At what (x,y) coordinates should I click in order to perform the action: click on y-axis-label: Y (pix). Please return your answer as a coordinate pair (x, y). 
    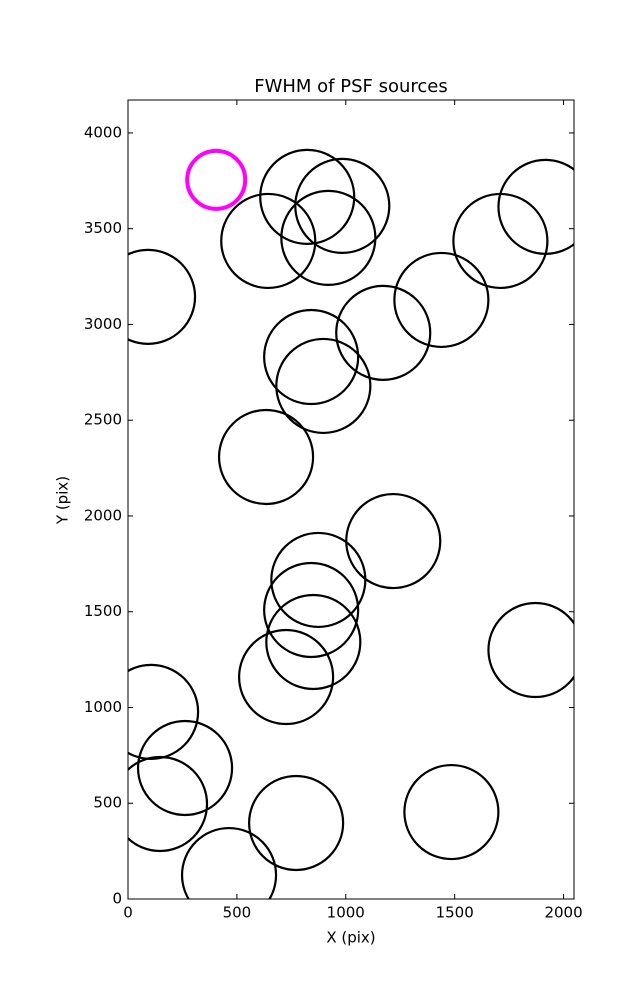
    Looking at the image, I should click on (63, 500).